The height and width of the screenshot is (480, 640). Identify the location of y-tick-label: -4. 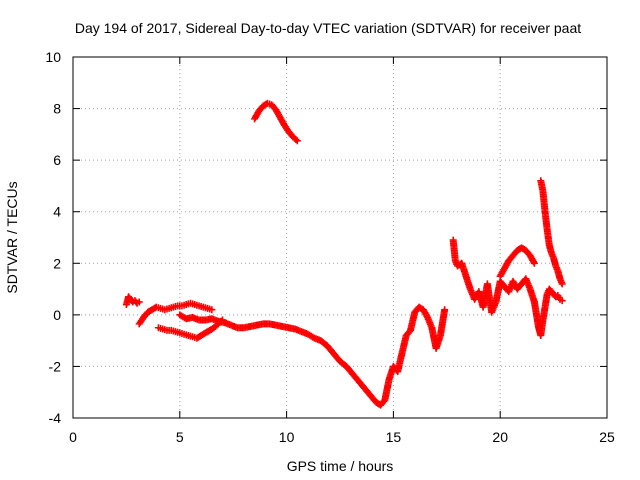
(55, 418).